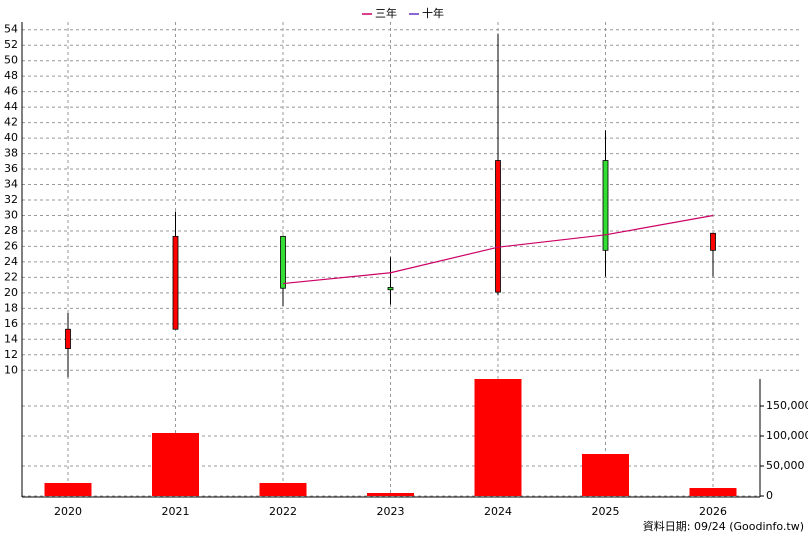  I want to click on footer: 資料日期: 09/24 (Goodinfo.tw), so click(723, 526).